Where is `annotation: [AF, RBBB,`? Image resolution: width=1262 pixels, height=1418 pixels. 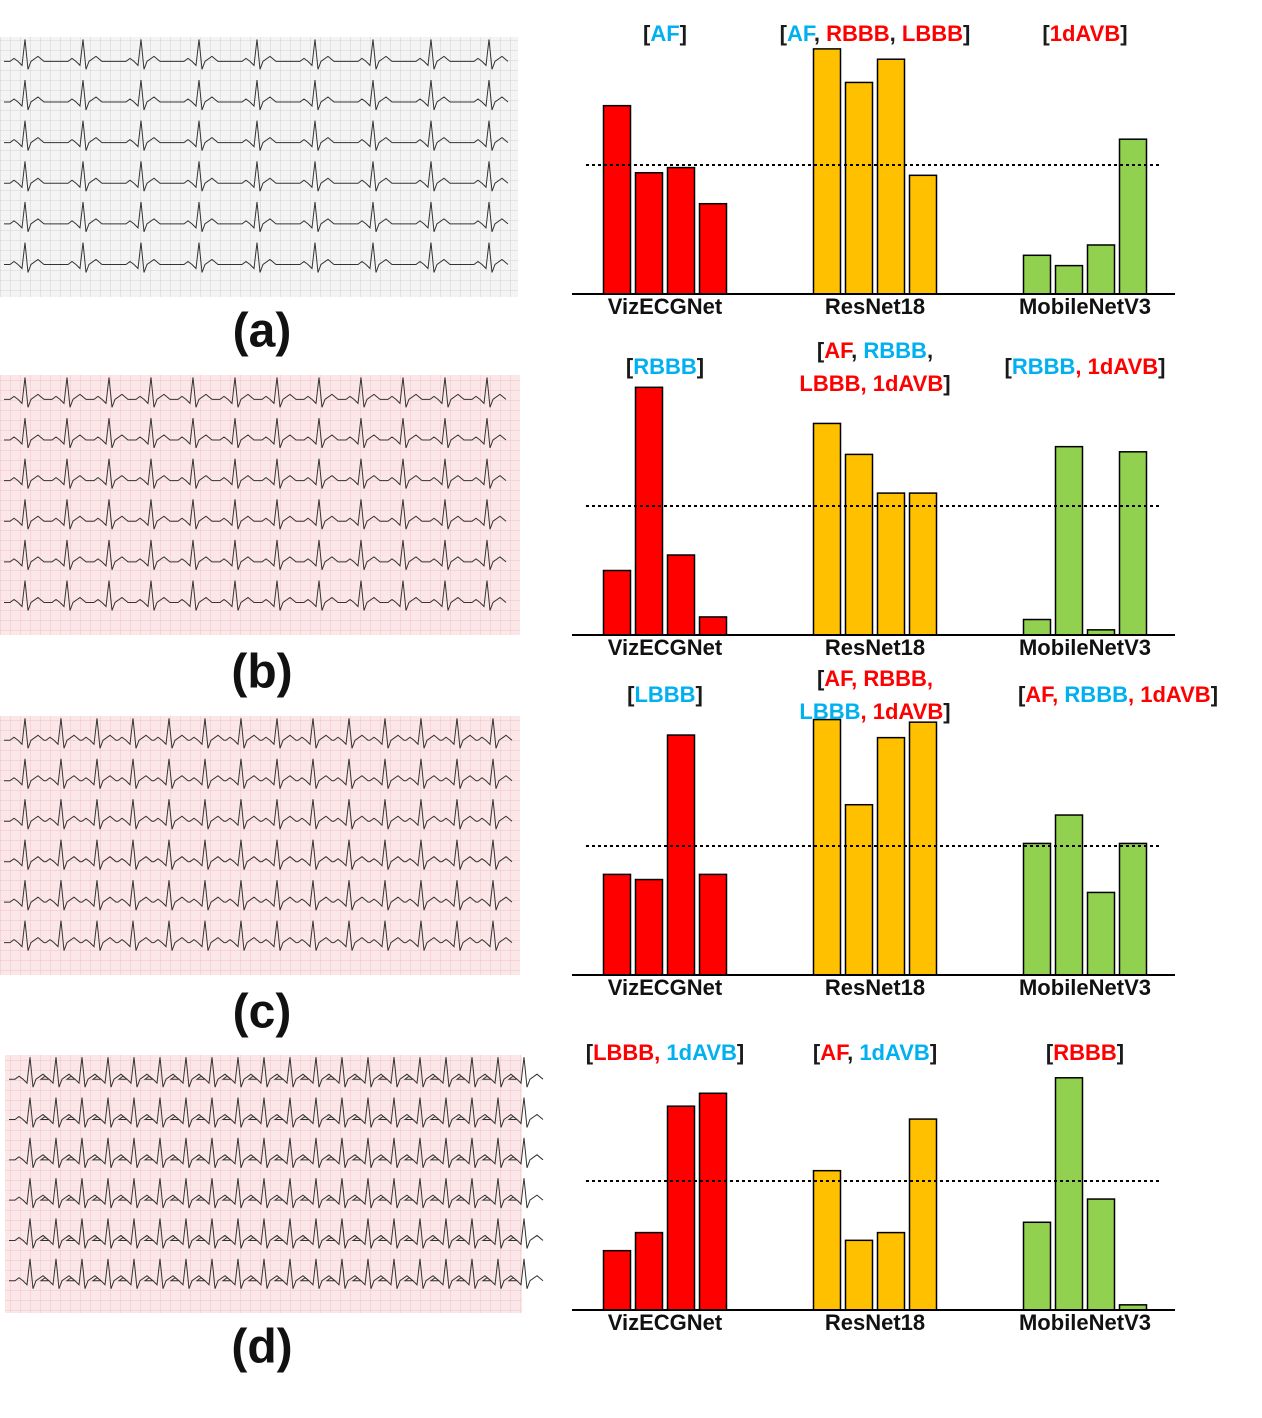 annotation: [AF, RBBB, is located at coordinates (875, 678).